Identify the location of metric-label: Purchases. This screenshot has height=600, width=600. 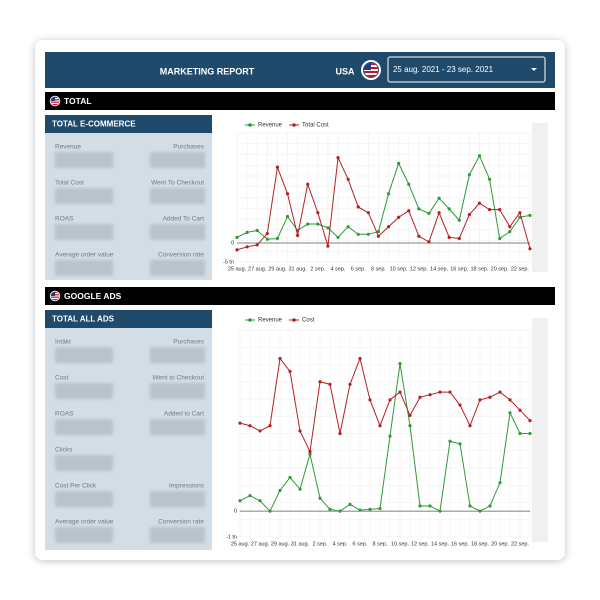
(188, 342).